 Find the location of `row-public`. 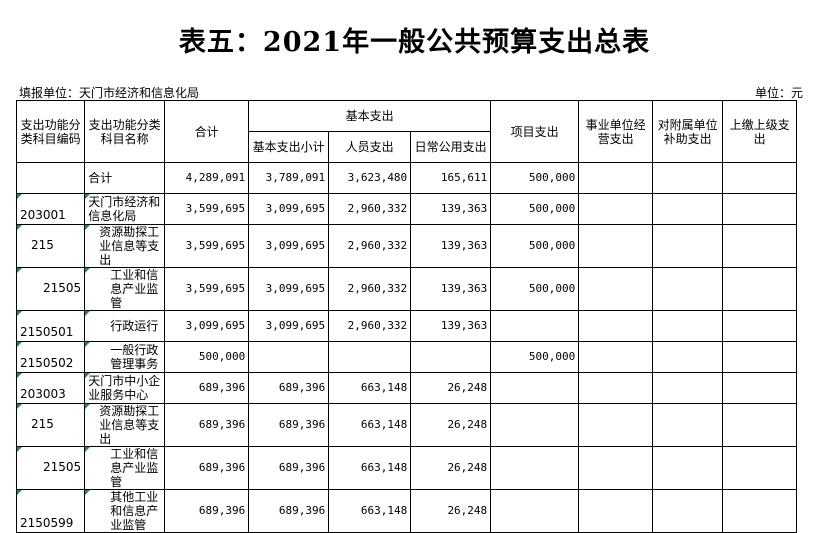

row-public is located at coordinates (451, 357).